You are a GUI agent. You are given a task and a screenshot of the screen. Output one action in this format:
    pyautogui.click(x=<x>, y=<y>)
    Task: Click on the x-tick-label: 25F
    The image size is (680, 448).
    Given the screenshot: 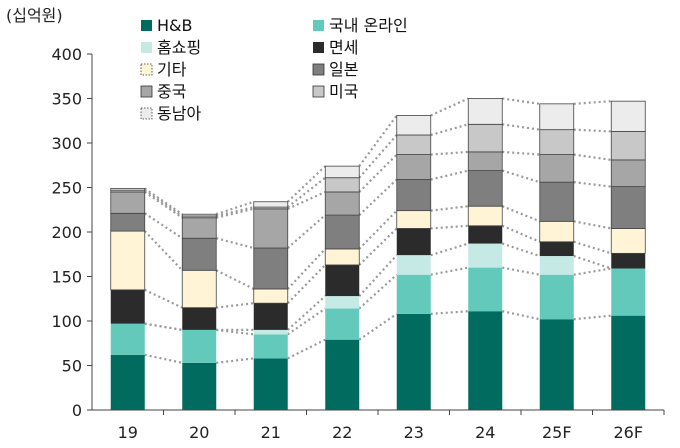 What is the action you would take?
    pyautogui.click(x=557, y=432)
    